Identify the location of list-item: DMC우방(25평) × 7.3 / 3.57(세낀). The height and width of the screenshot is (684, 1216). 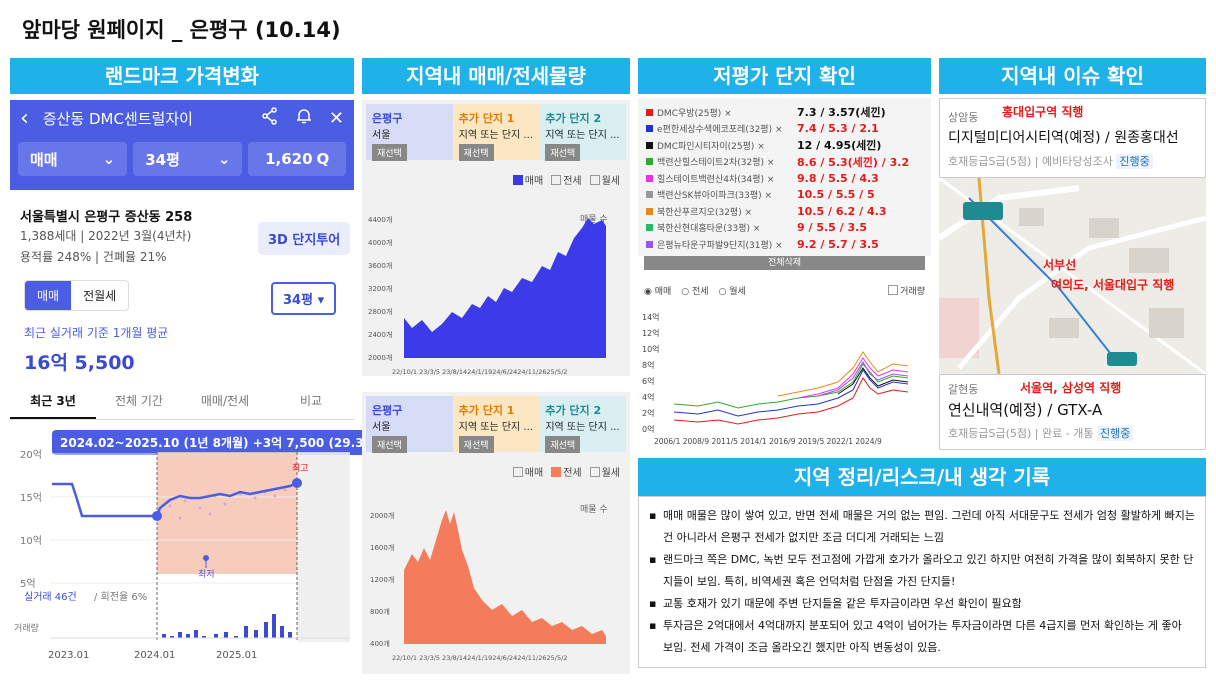
(785, 112).